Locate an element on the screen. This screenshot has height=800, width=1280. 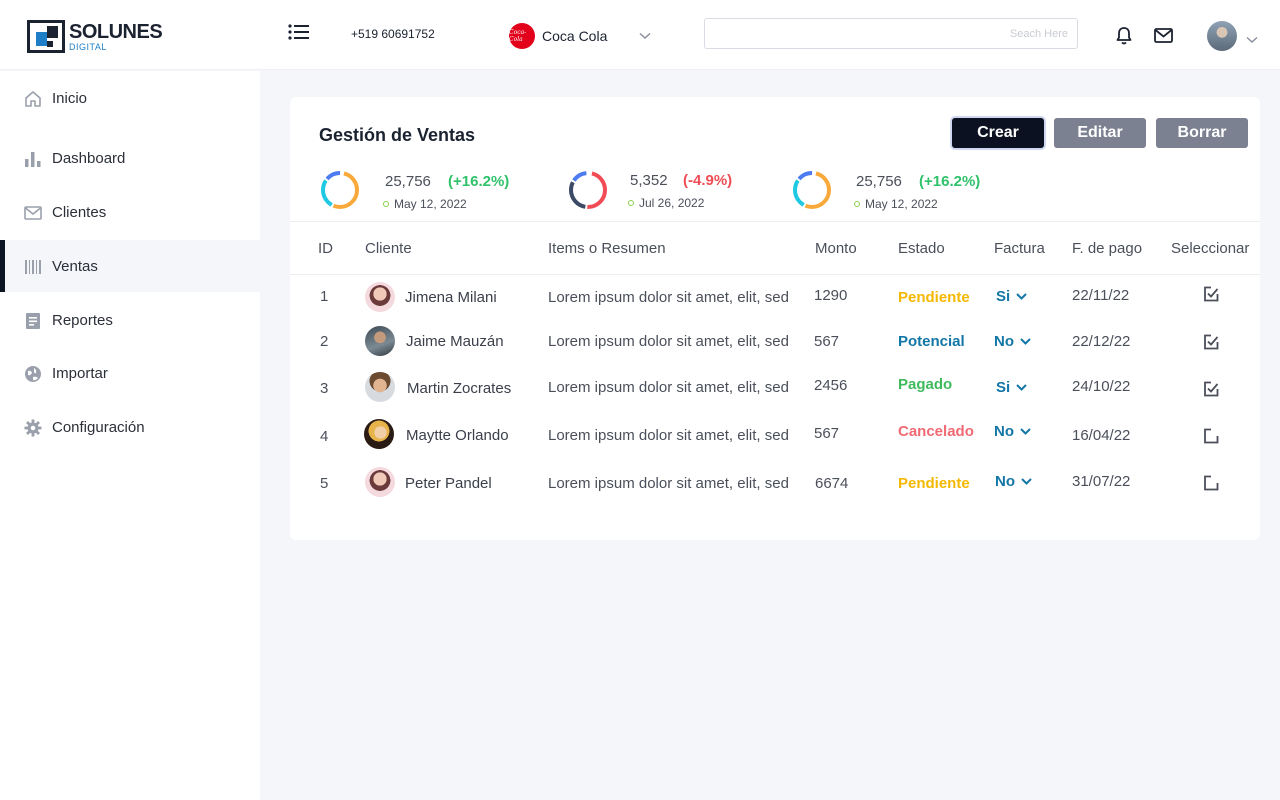
column-header: Cliente is located at coordinates (388, 248).